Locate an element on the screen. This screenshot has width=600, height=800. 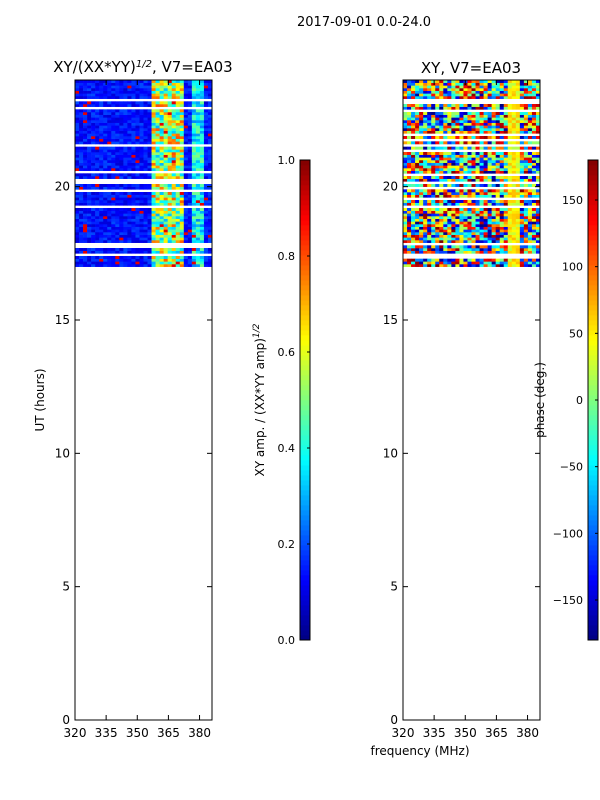
left-panel-title: XY/(XX*YY)1/2, V7=EA03 is located at coordinates (142, 67).